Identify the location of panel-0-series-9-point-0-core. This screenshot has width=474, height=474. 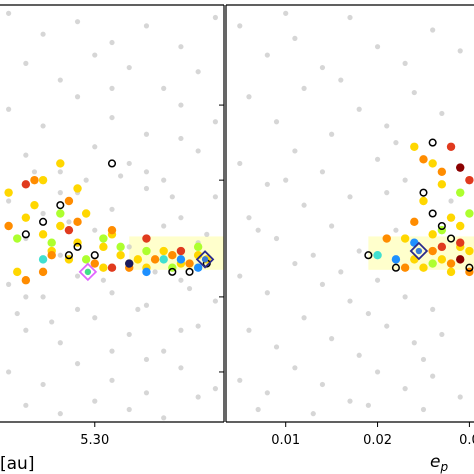
(88, 272).